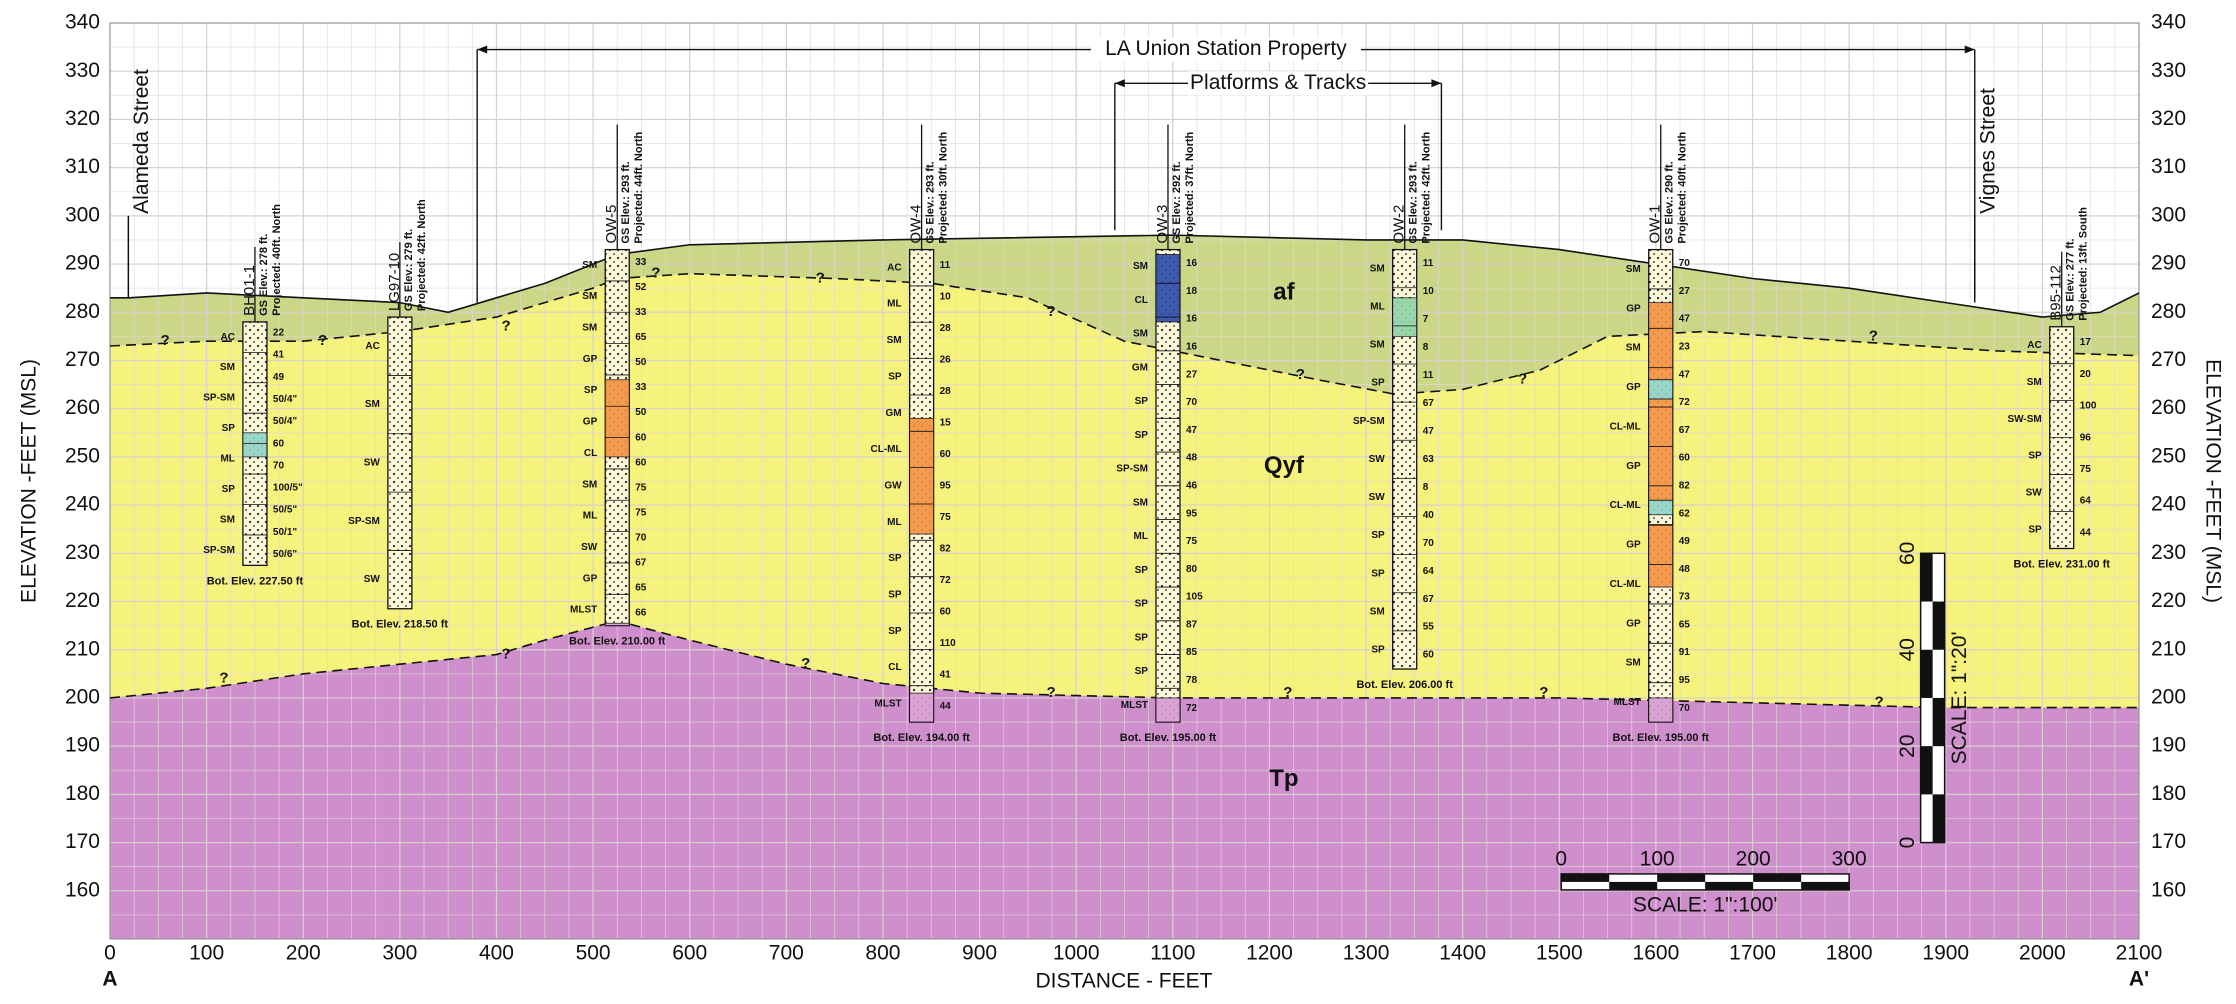  Describe the element at coordinates (2168, 70) in the screenshot. I see `y-tick-label: 330` at that location.